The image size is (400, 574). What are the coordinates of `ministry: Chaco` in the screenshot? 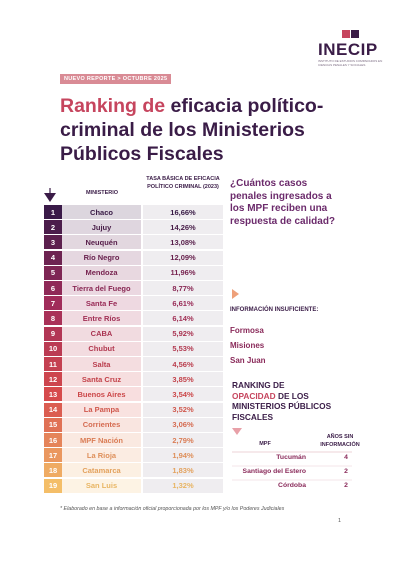 It's located at (101, 212).